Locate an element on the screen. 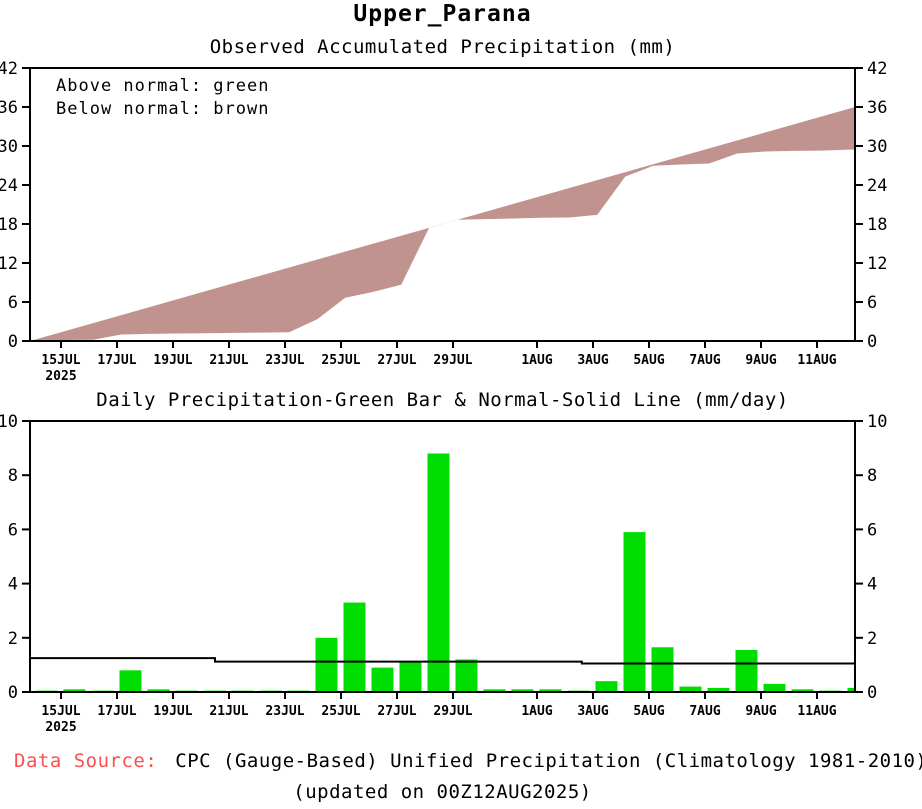 This screenshot has width=922, height=809. normal-daily-line is located at coordinates (442, 661).